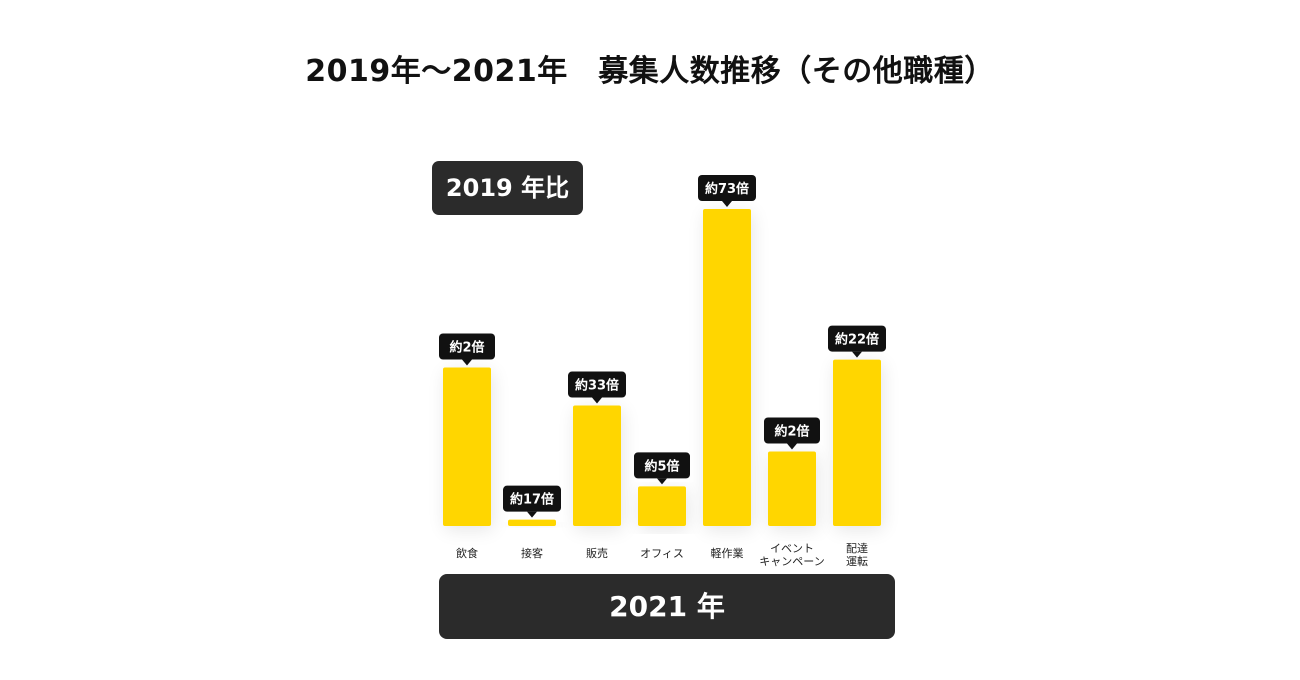 The width and height of the screenshot is (1300, 680). What do you see at coordinates (791, 561) in the screenshot?
I see `category-label-line: キャンペーン` at bounding box center [791, 561].